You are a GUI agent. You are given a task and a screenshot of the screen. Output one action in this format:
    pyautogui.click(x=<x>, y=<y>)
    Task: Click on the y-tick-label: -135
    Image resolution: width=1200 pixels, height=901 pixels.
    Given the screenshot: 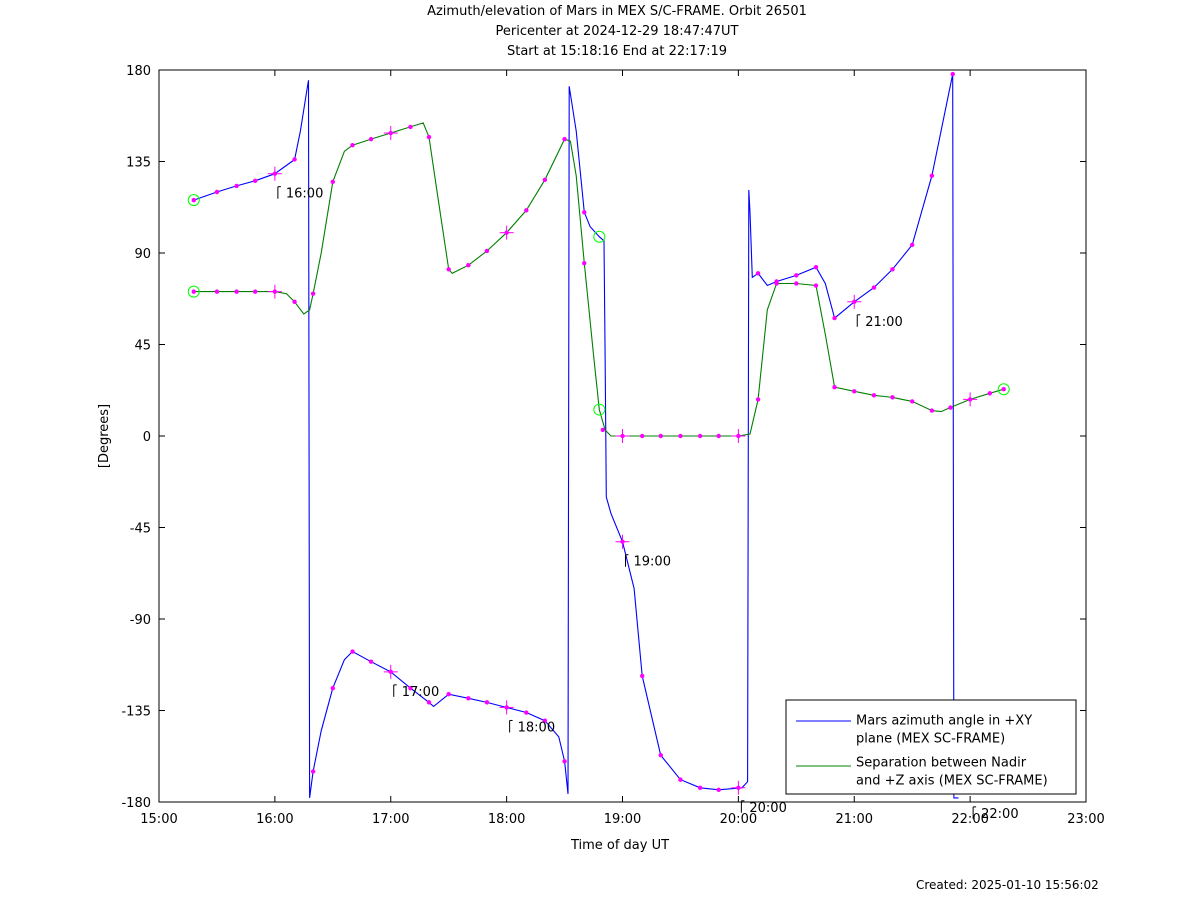 What is the action you would take?
    pyautogui.click(x=136, y=712)
    